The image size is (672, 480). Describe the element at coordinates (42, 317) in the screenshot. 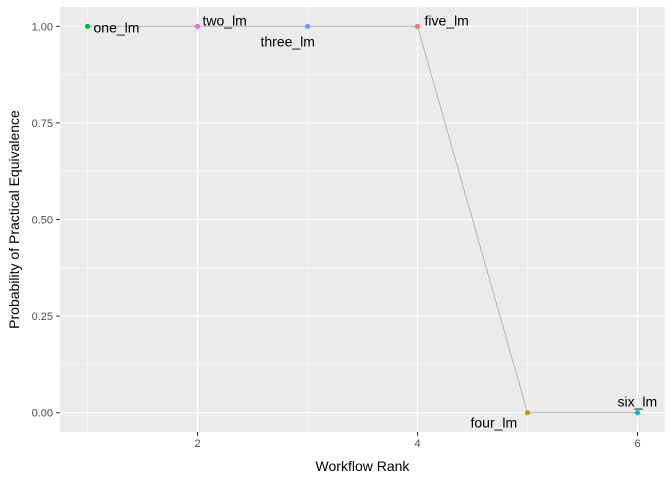

I see `y-tick-label: 0.25` at that location.